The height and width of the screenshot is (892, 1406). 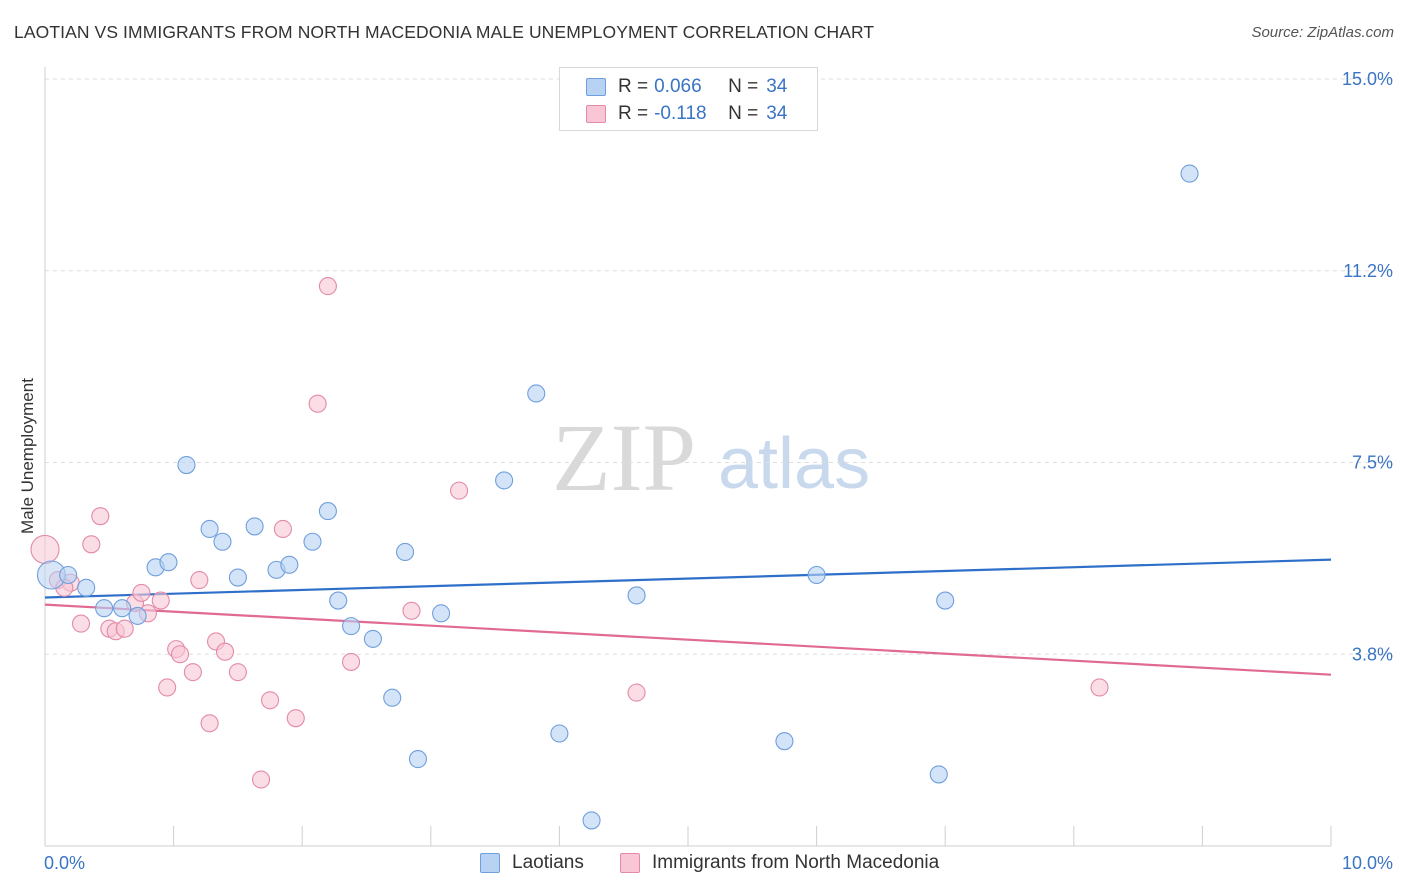 What do you see at coordinates (678, 86) in the screenshot?
I see `r-value: 0.066` at bounding box center [678, 86].